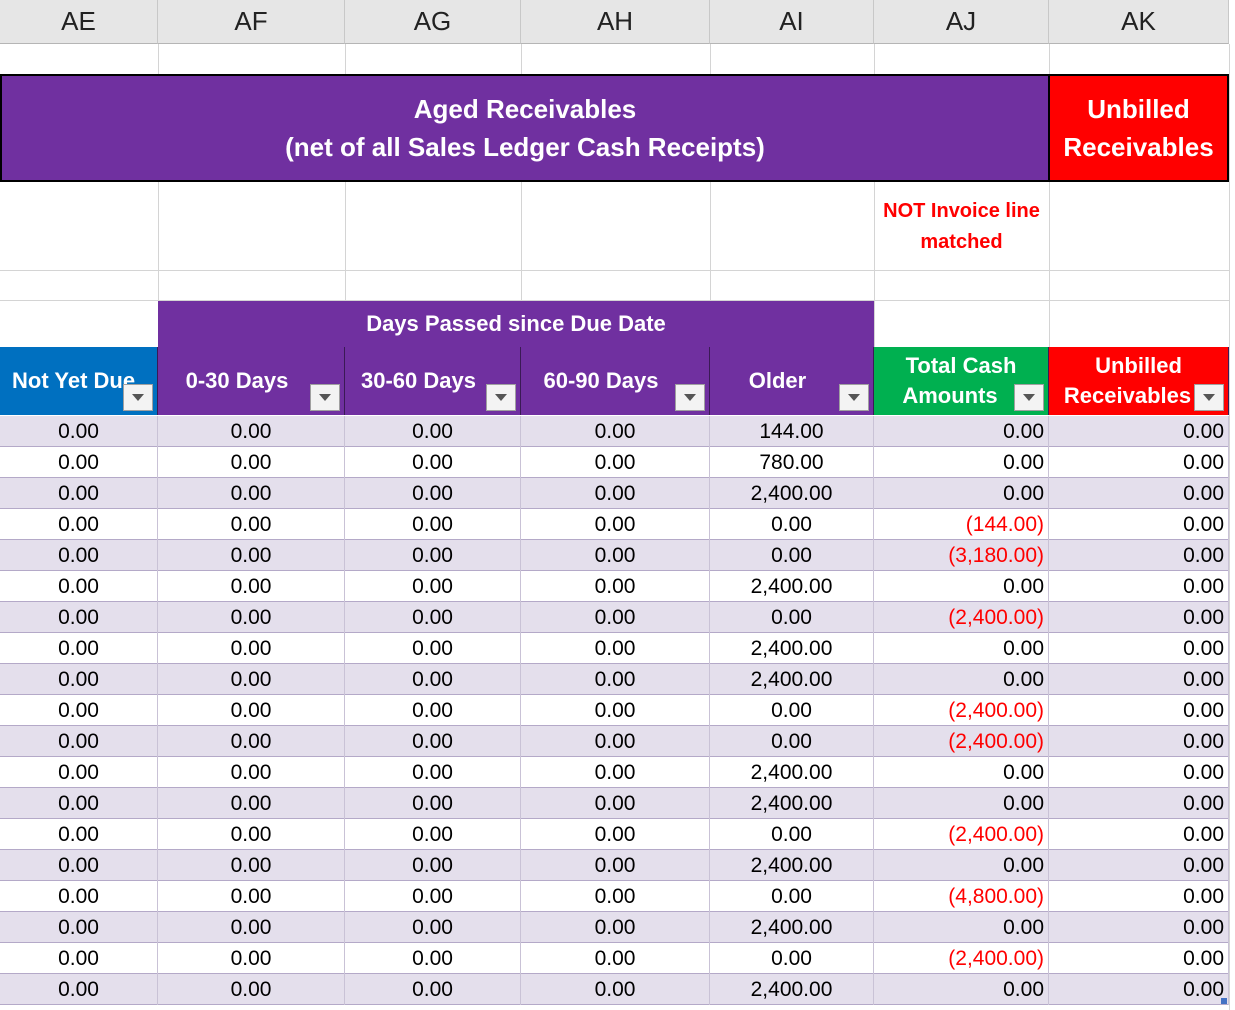  I want to click on header-60-90-days: 60-90 Days, so click(615, 381).